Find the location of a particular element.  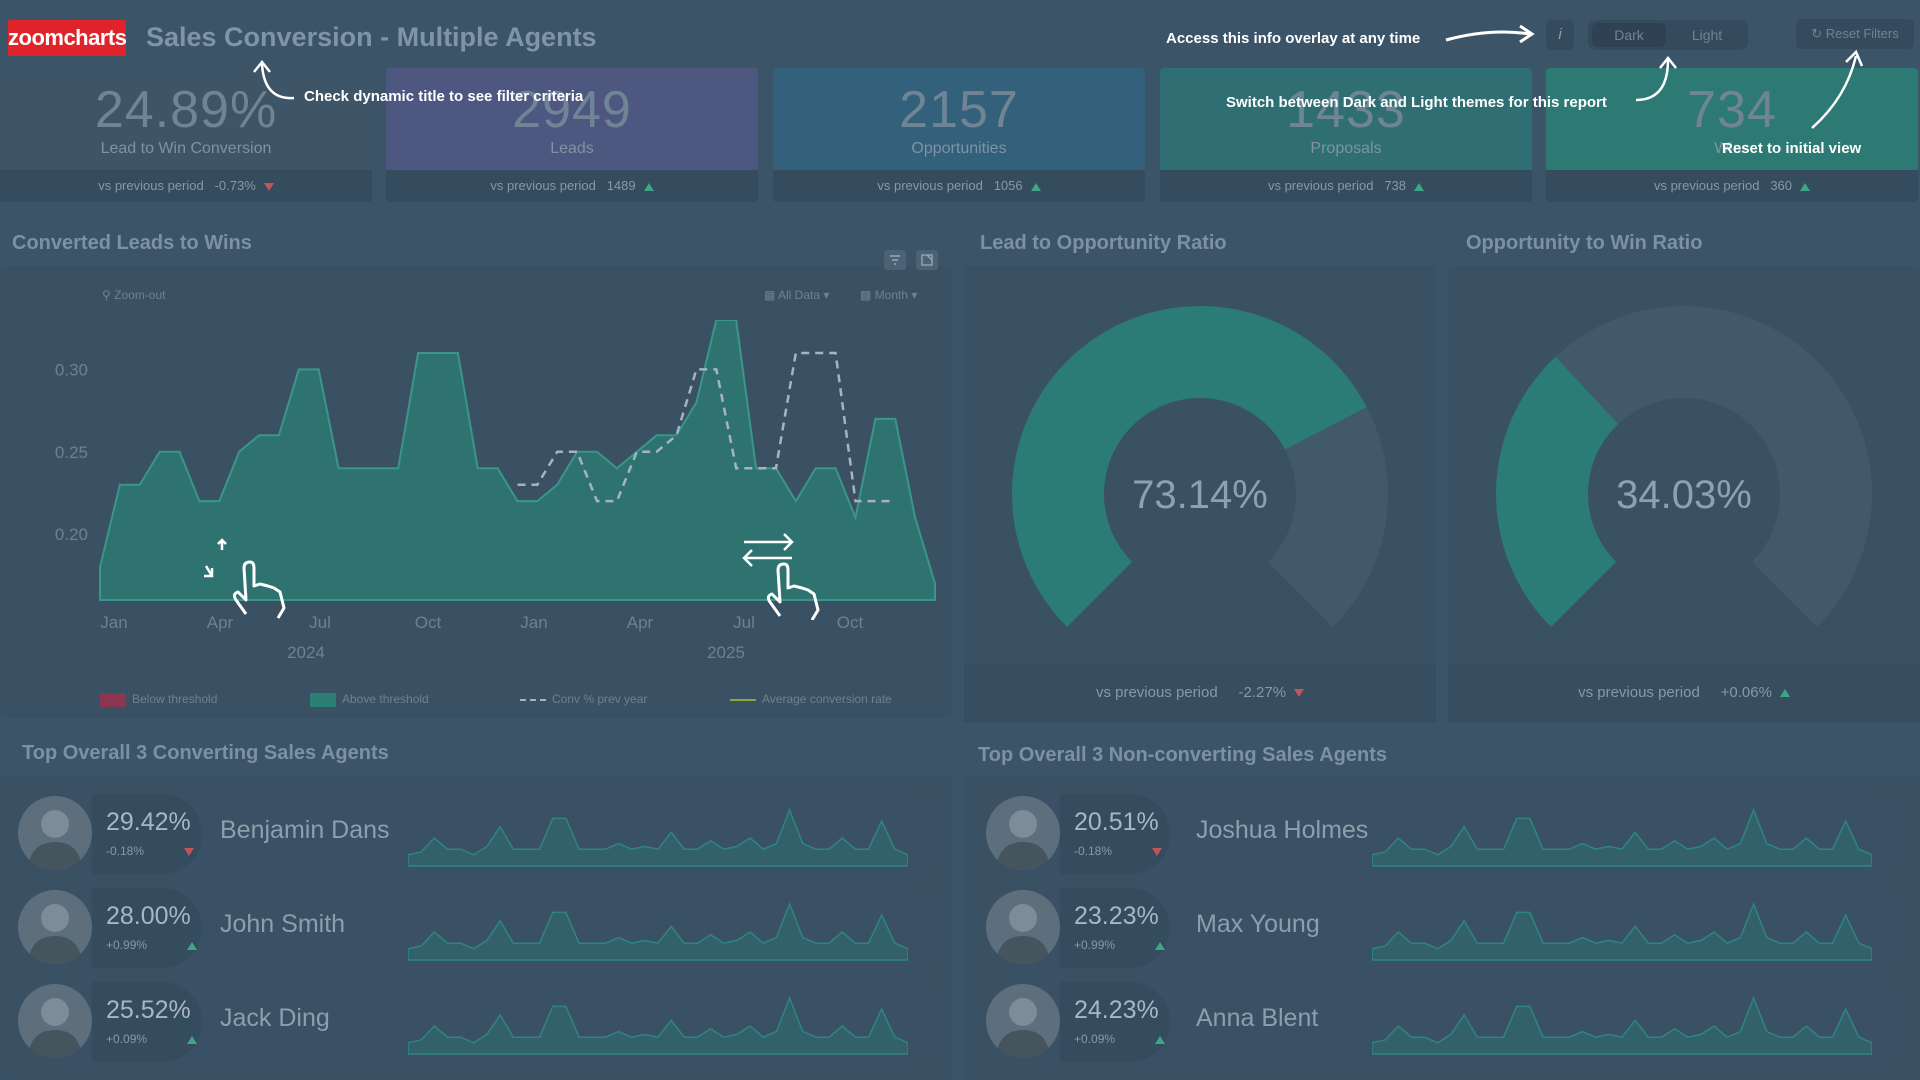

kpi-card: 2157 Opportunities vs previous period 1056 is located at coordinates (959, 135).